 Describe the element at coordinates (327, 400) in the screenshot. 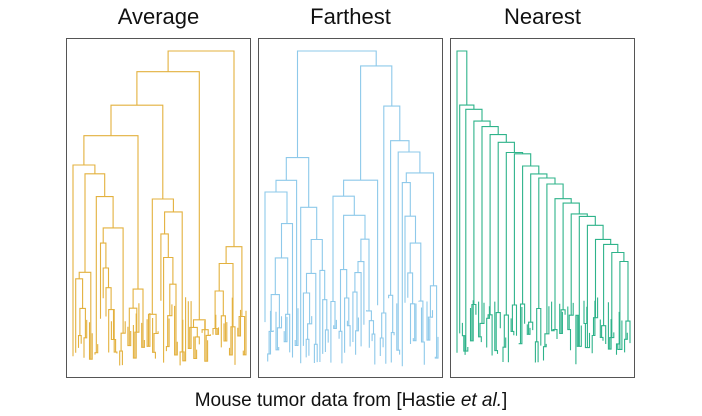

I see `caption-prefix: Mouse tumor data from [Hastie` at that location.